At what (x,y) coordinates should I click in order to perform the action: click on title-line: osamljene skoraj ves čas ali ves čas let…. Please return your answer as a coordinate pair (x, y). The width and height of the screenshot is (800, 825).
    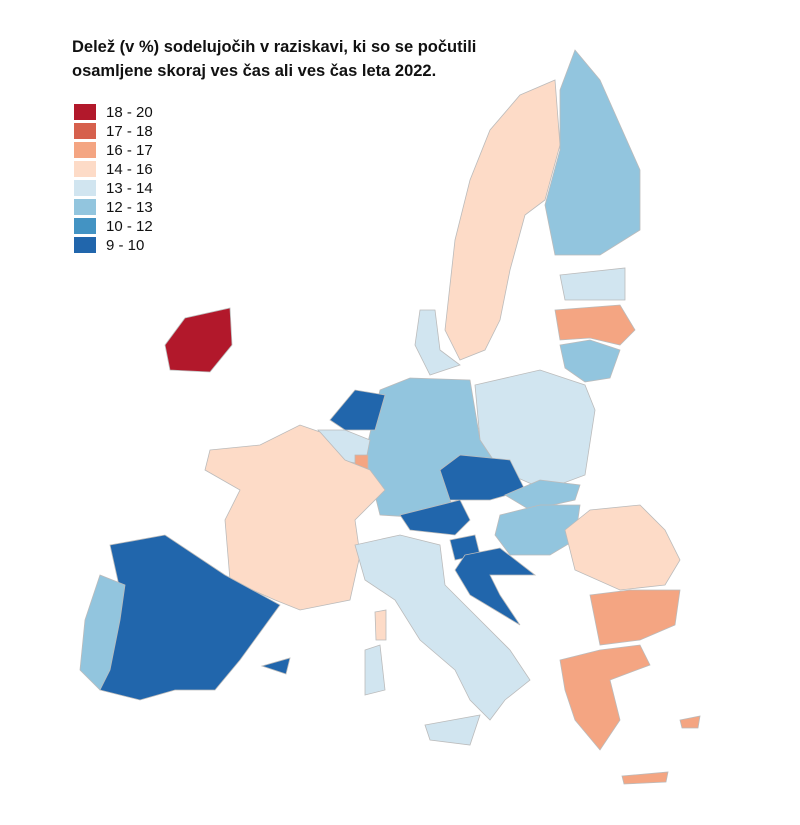
    Looking at the image, I should click on (254, 71).